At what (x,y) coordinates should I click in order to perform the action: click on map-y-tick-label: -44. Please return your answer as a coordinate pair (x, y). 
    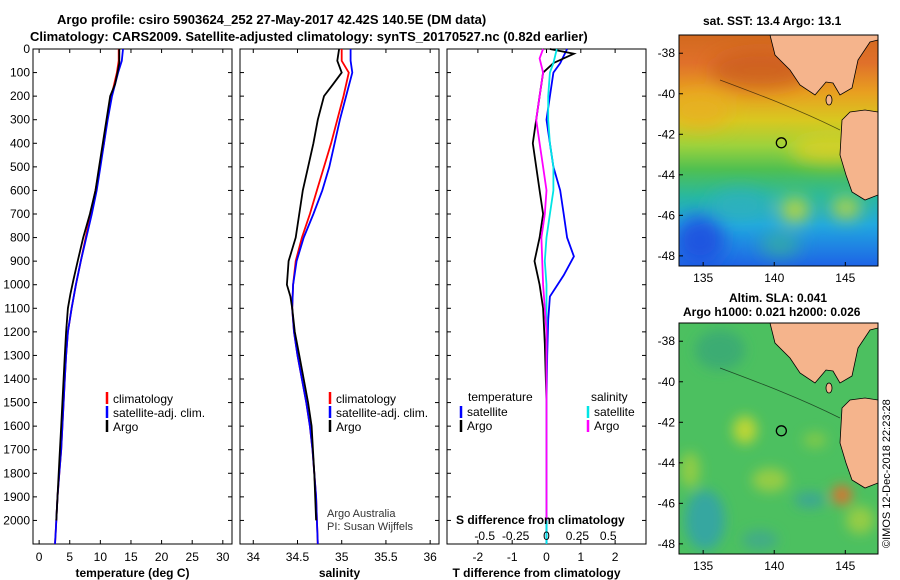
    Looking at the image, I should click on (667, 175).